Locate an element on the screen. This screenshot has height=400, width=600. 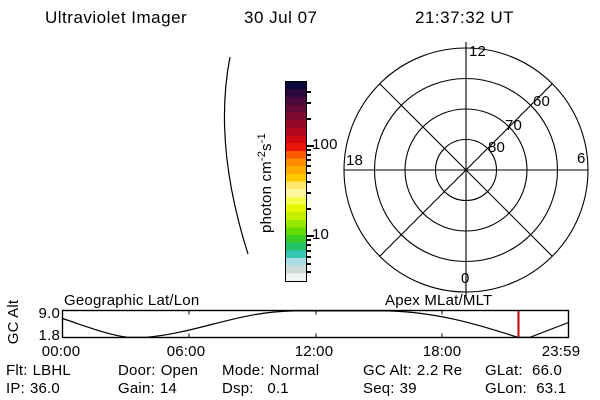
status-door-label: Door: is located at coordinates (137, 370).